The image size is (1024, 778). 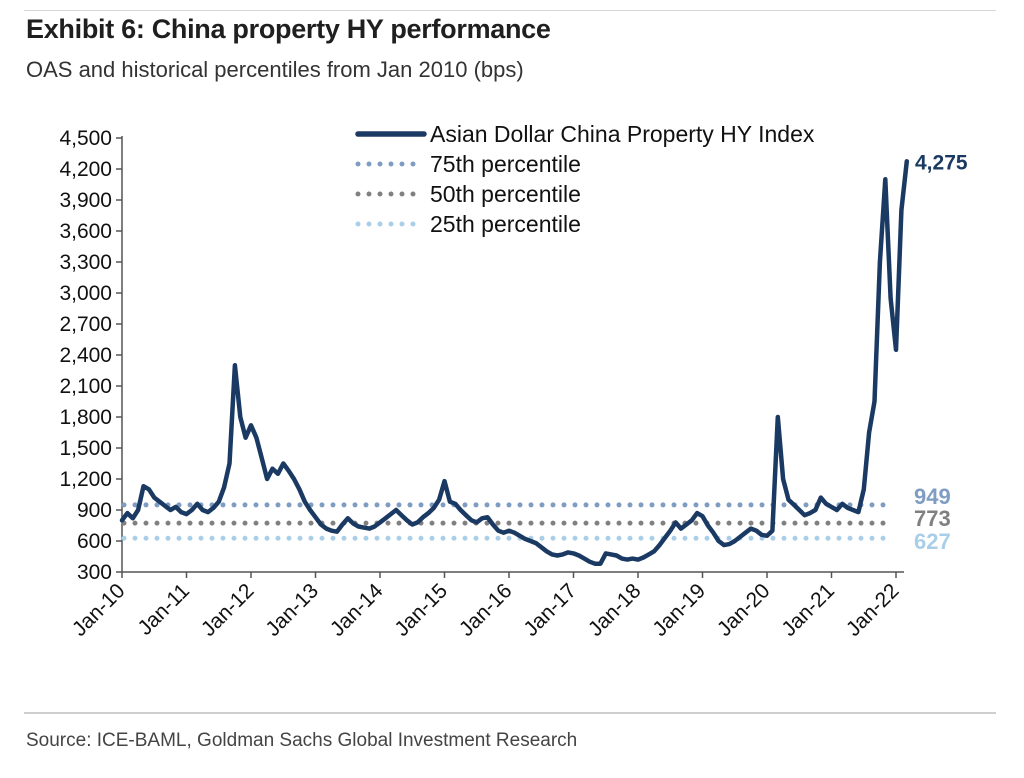 What do you see at coordinates (85, 324) in the screenshot?
I see `y-tick-label: 2,700` at bounding box center [85, 324].